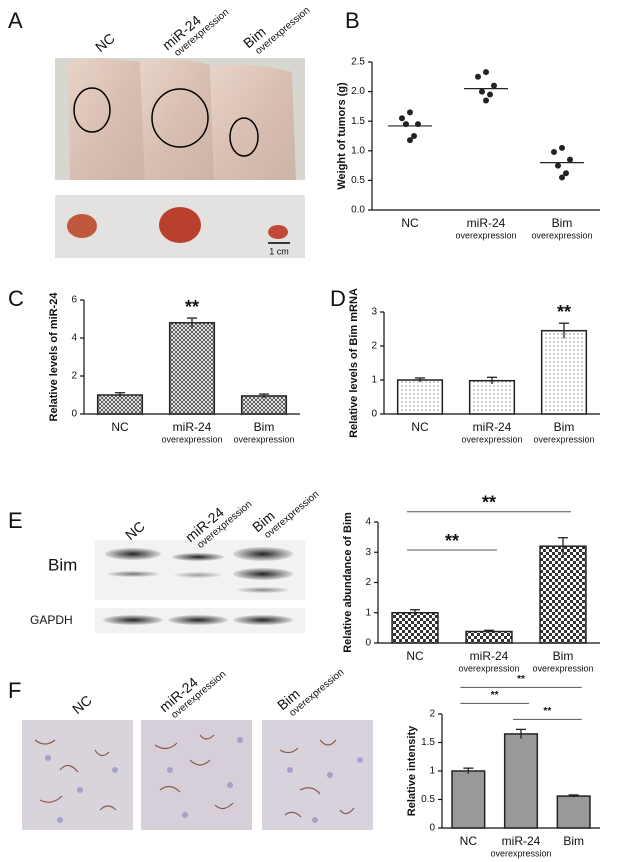 The height and width of the screenshot is (862, 620). Describe the element at coordinates (412, 770) in the screenshot. I see `y-axis-label: Relative intensity` at that location.